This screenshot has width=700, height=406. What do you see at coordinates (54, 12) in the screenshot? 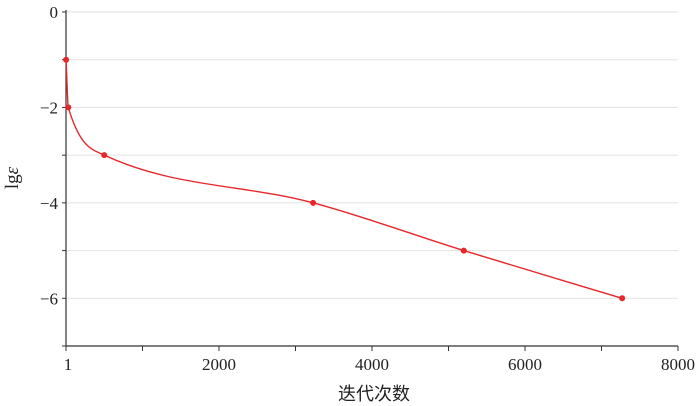
I see `y-tick-label: 0` at bounding box center [54, 12].